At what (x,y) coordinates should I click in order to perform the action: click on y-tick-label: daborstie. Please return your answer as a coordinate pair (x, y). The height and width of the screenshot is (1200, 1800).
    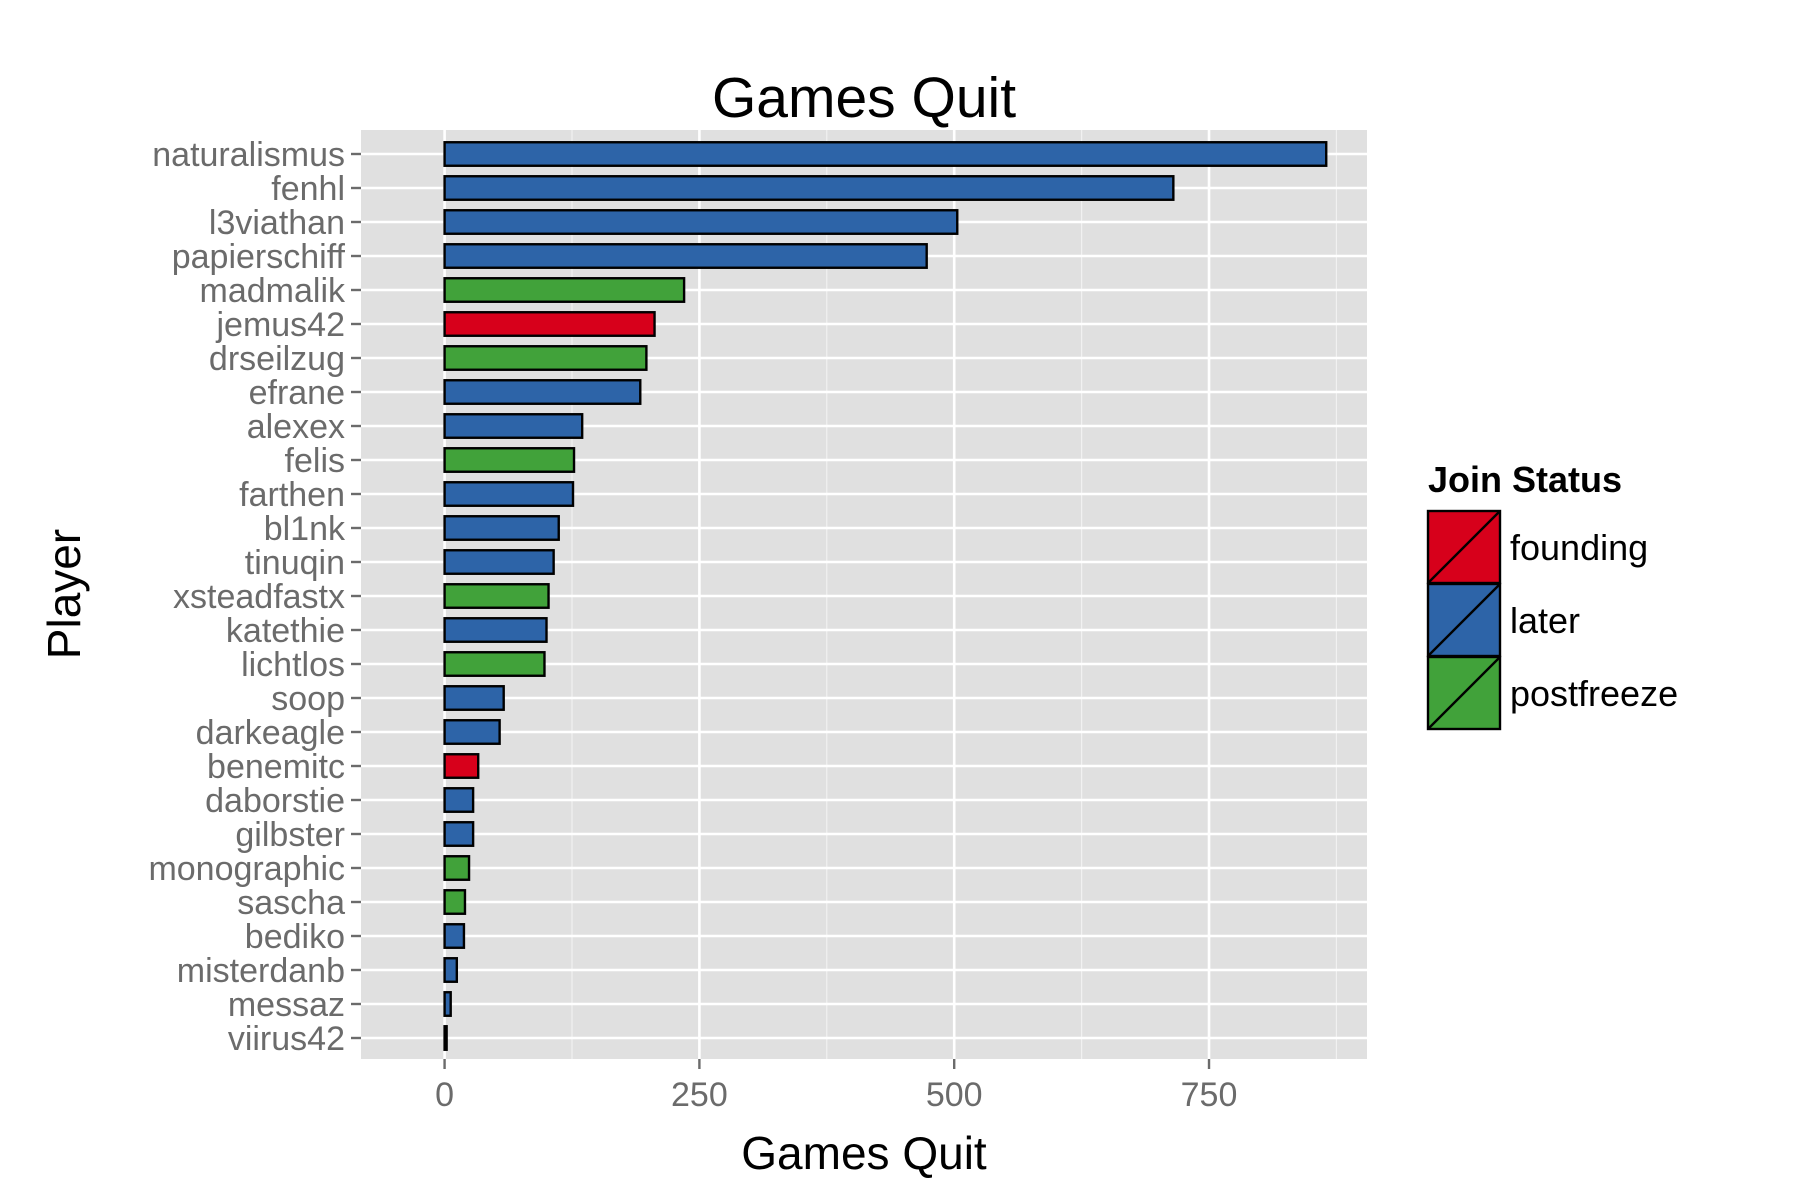
    Looking at the image, I should click on (275, 801).